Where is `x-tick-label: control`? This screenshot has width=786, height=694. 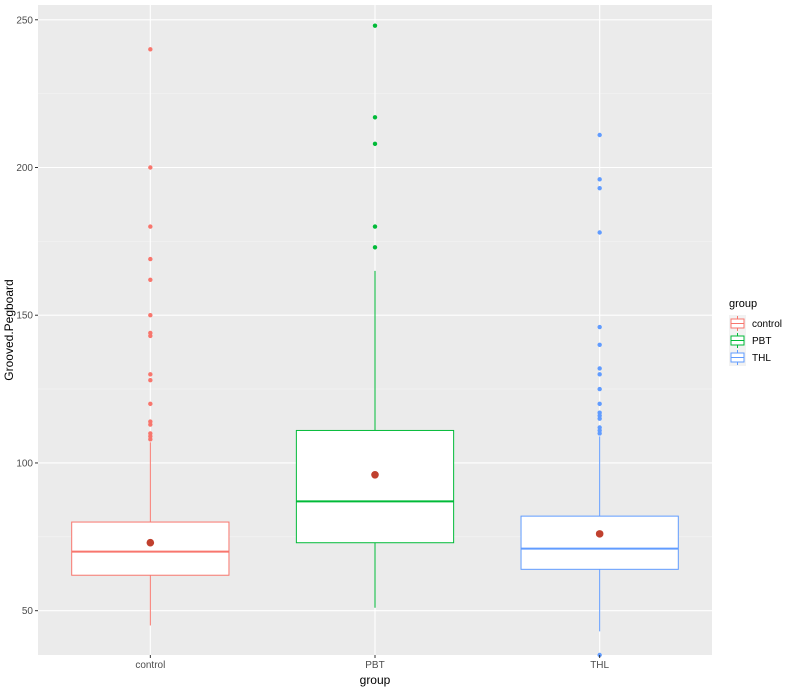
x-tick-label: control is located at coordinates (150, 665).